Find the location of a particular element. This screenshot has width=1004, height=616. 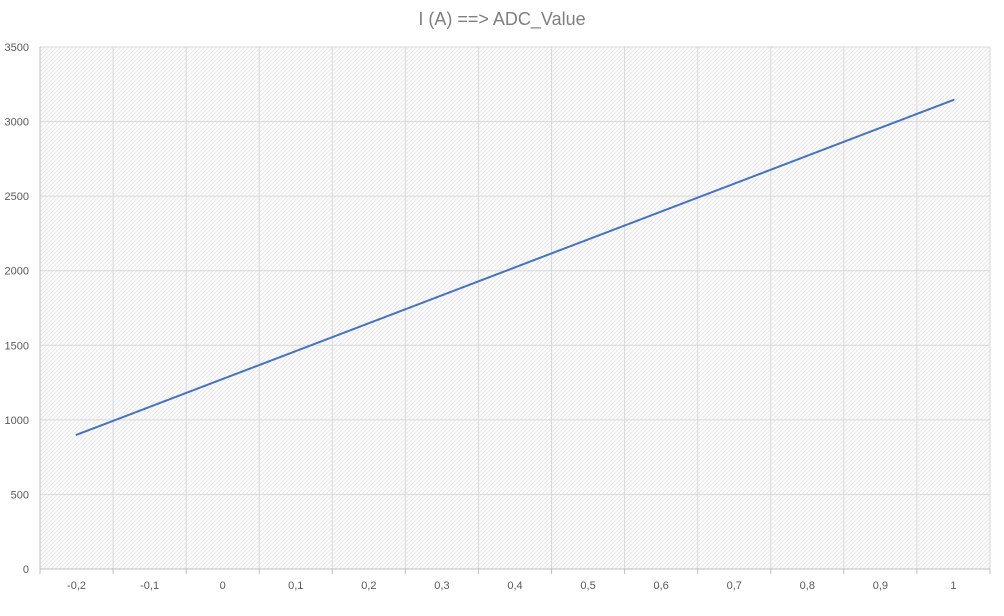

y-tick-label: 3500 is located at coordinates (17, 48).